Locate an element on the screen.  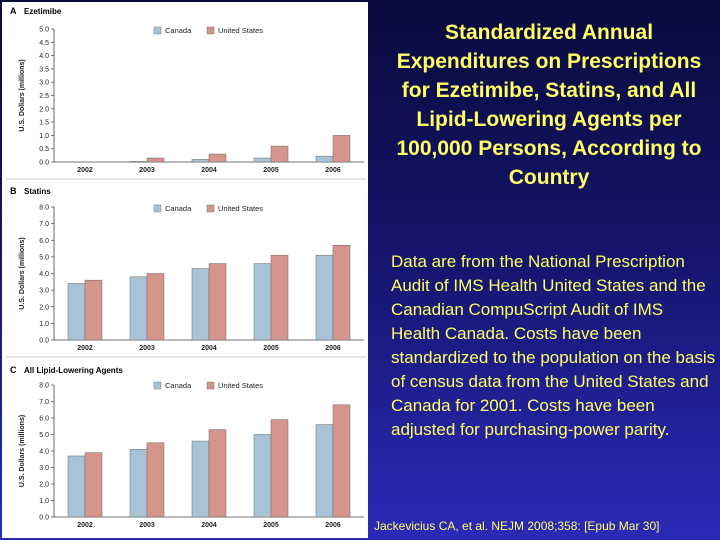
y-tick-label: 1.5 is located at coordinates (44, 123).